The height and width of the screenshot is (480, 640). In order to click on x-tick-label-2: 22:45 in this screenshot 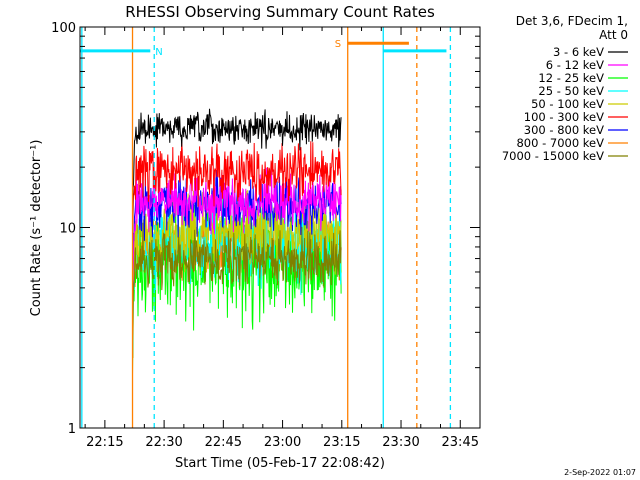, I will do `click(223, 442)`.